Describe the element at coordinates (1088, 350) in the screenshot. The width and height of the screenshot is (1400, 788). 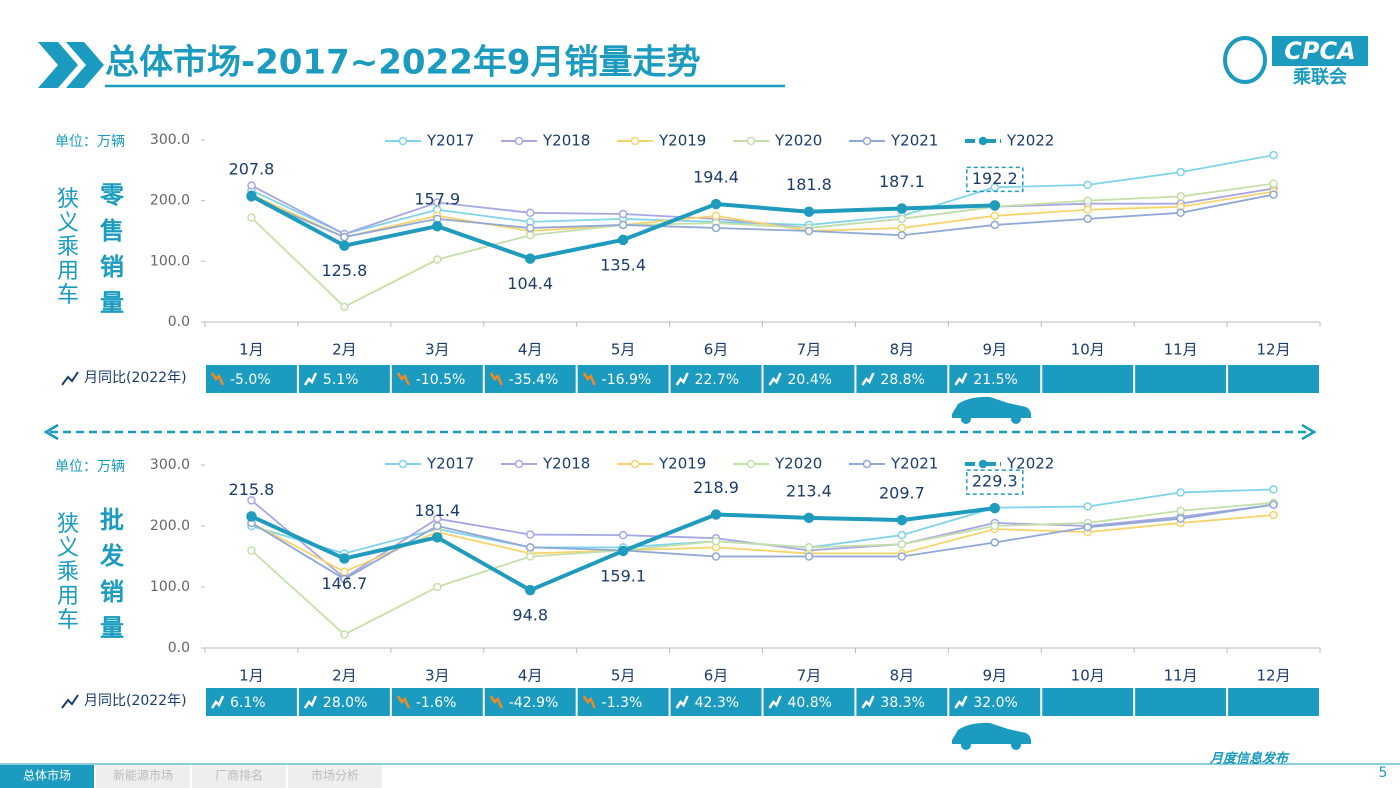
I see `x-tick-label: 10月` at that location.